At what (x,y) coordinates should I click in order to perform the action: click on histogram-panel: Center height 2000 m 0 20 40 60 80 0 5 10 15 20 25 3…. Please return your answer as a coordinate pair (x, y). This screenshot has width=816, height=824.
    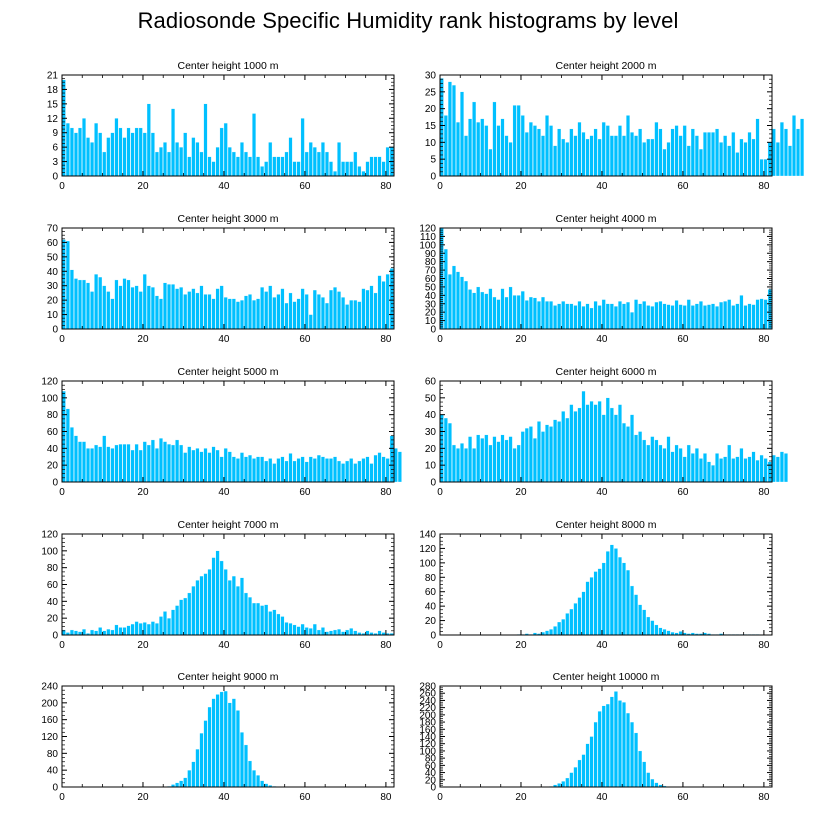
    Looking at the image, I should click on (615, 126).